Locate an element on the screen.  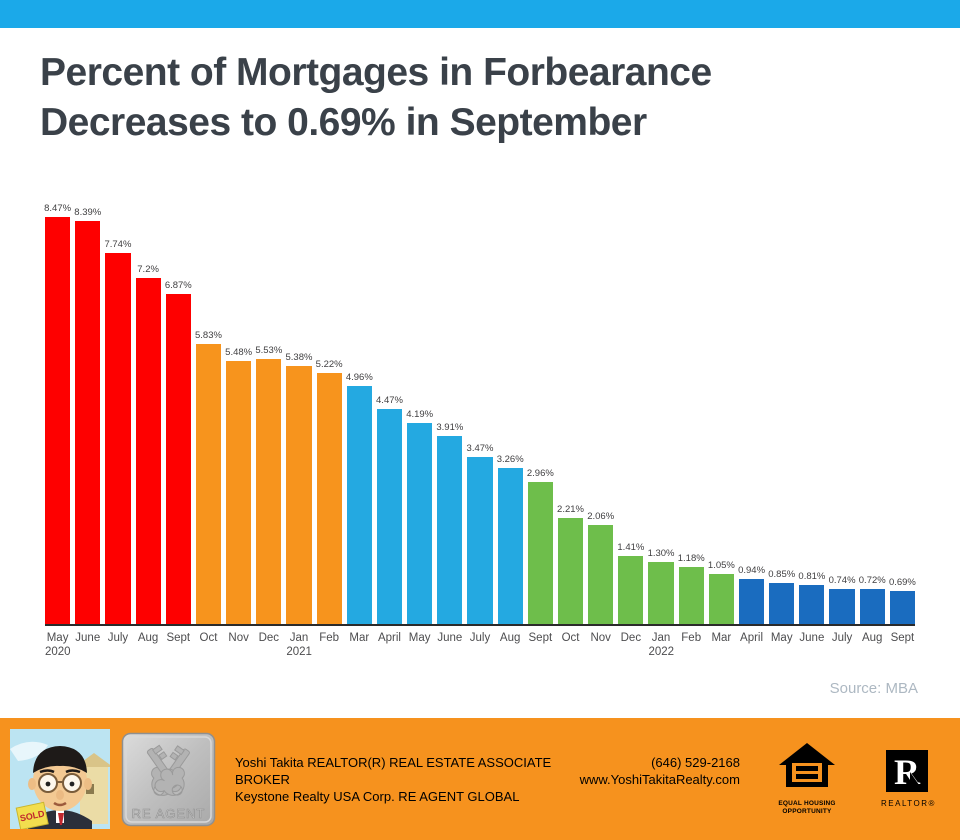
bar-value-label: 8.39% is located at coordinates (88, 213).